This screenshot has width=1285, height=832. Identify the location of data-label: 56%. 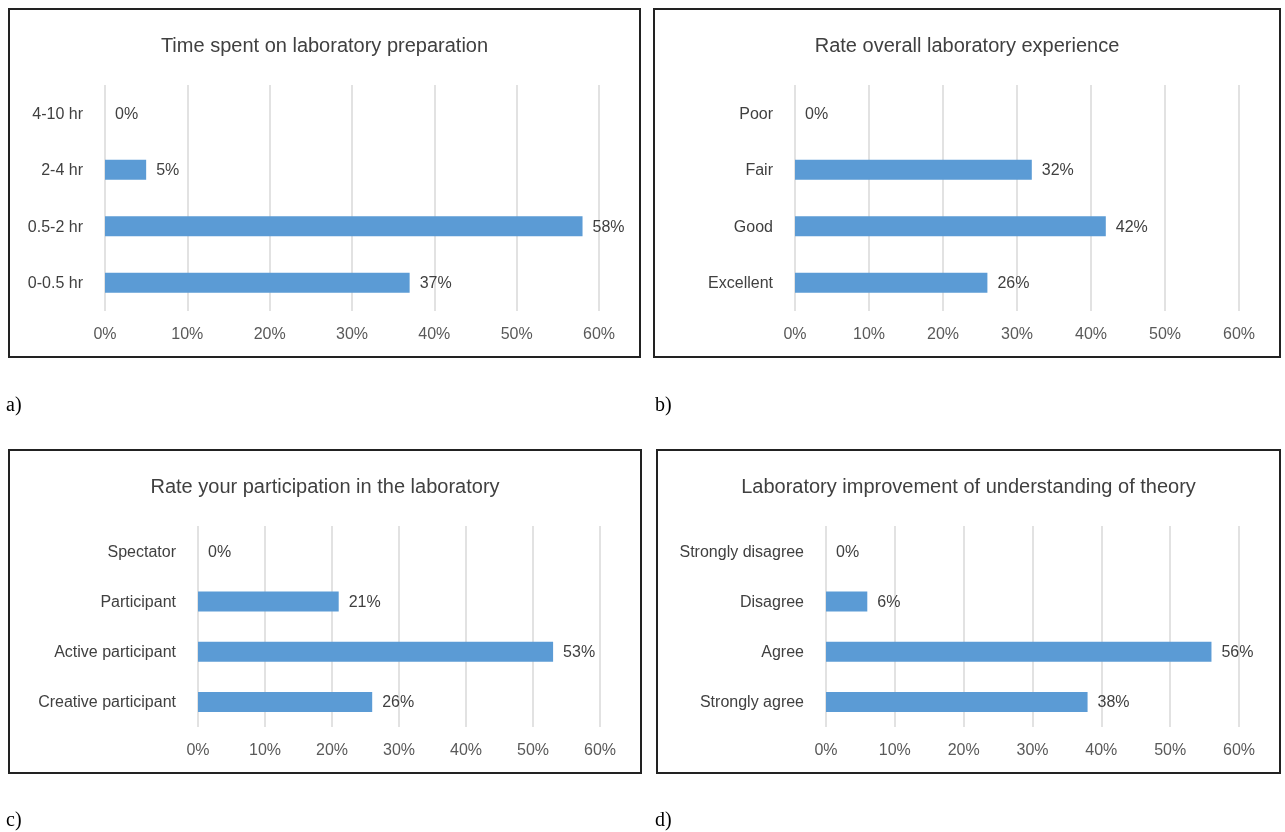
(1237, 652).